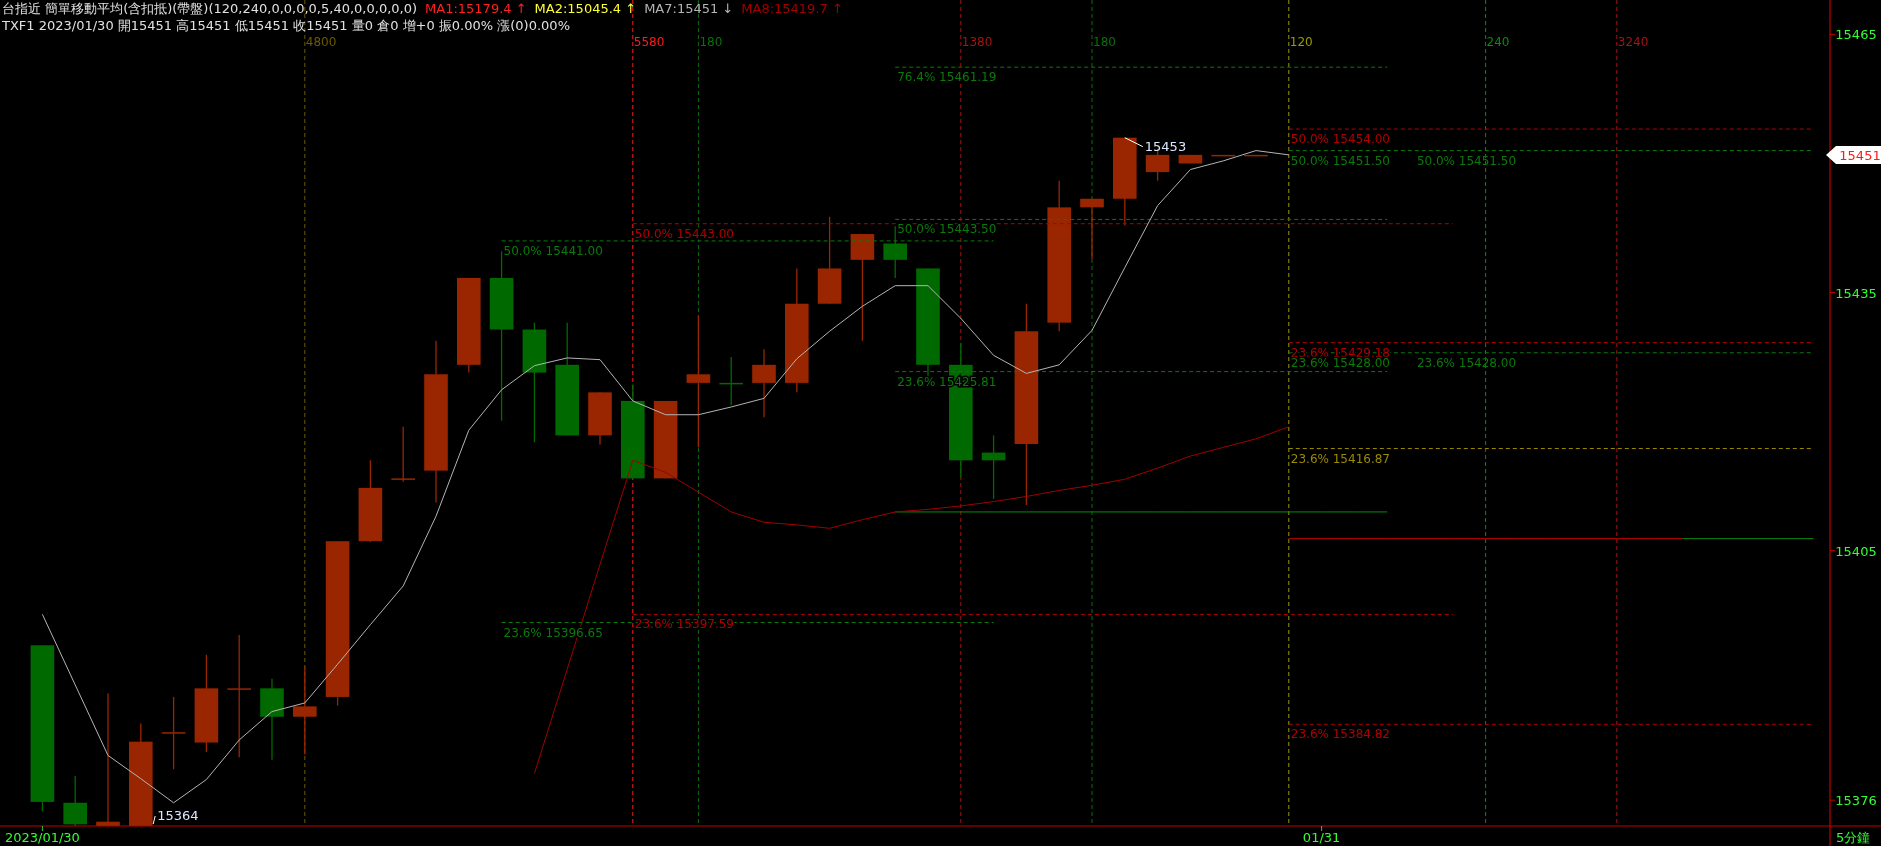 The image size is (1881, 846). Describe the element at coordinates (1321, 837) in the screenshot. I see `x-tick-label: 01/31` at that location.